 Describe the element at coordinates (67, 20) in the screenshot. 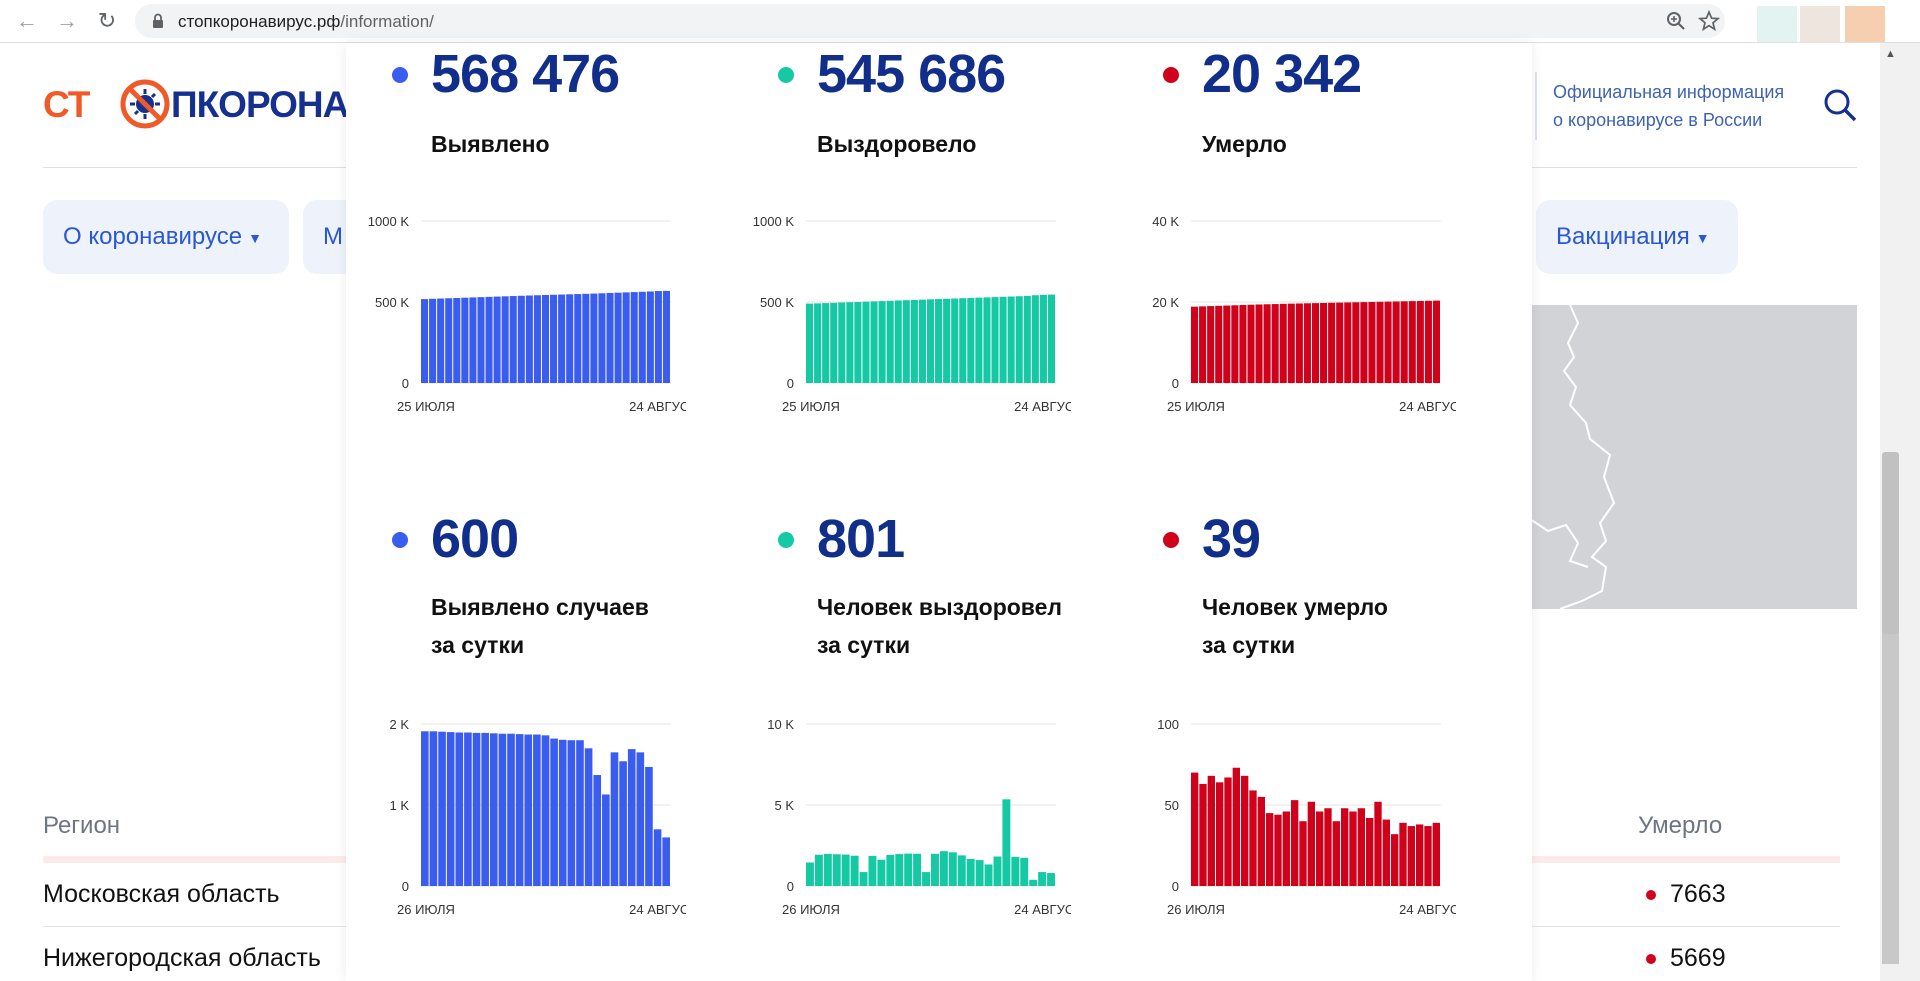

I see `forward-arrow-icon: →` at that location.